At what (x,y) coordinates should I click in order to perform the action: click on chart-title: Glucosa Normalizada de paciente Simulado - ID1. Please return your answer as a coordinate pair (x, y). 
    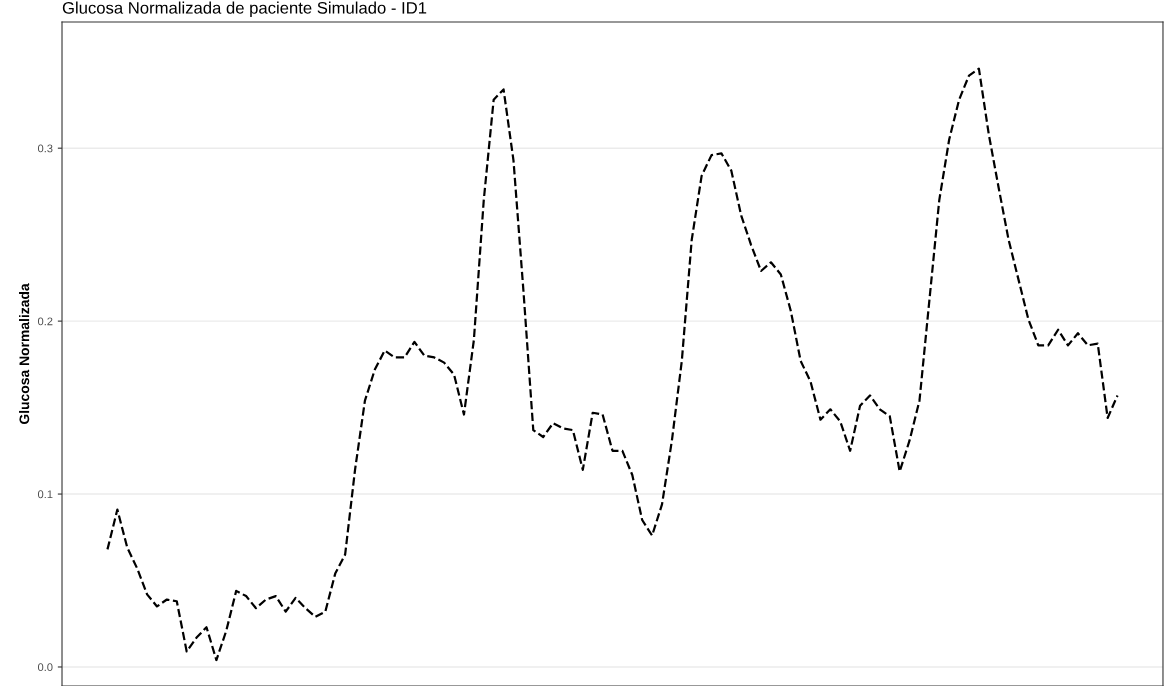
    Looking at the image, I should click on (244, 9).